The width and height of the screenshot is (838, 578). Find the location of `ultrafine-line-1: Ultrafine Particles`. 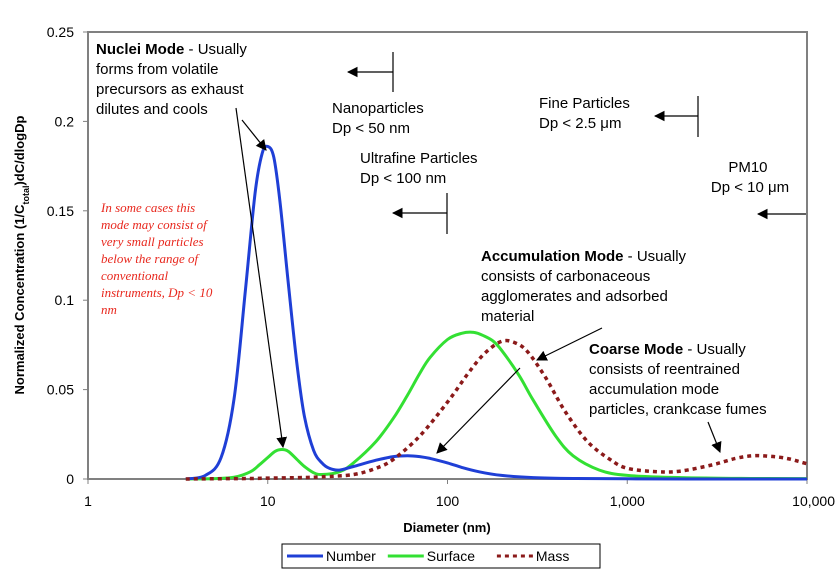

ultrafine-line-1: Ultrafine Particles is located at coordinates (419, 158).